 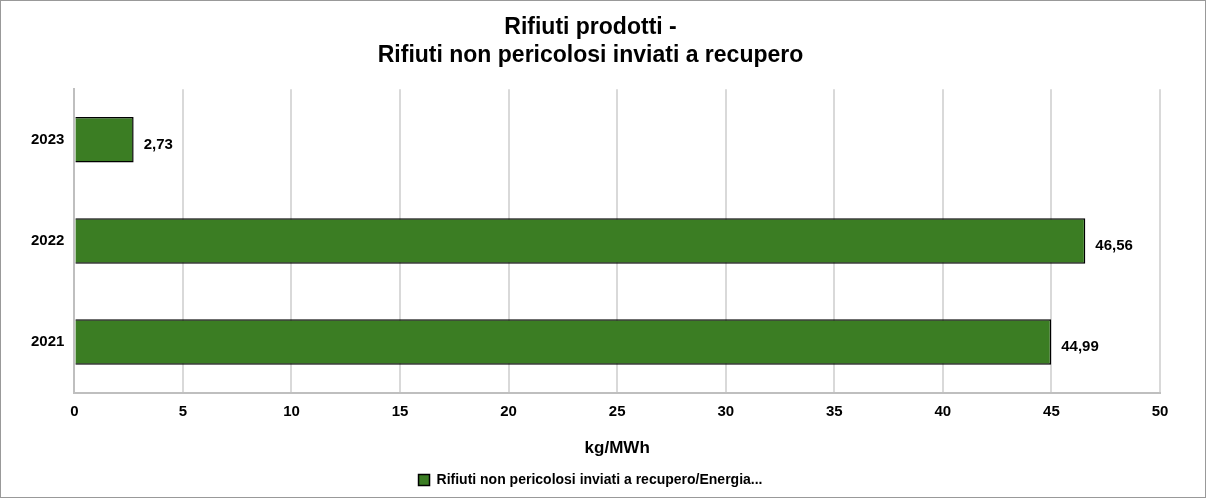 I want to click on y-tick-label: 2023, so click(x=47, y=138).